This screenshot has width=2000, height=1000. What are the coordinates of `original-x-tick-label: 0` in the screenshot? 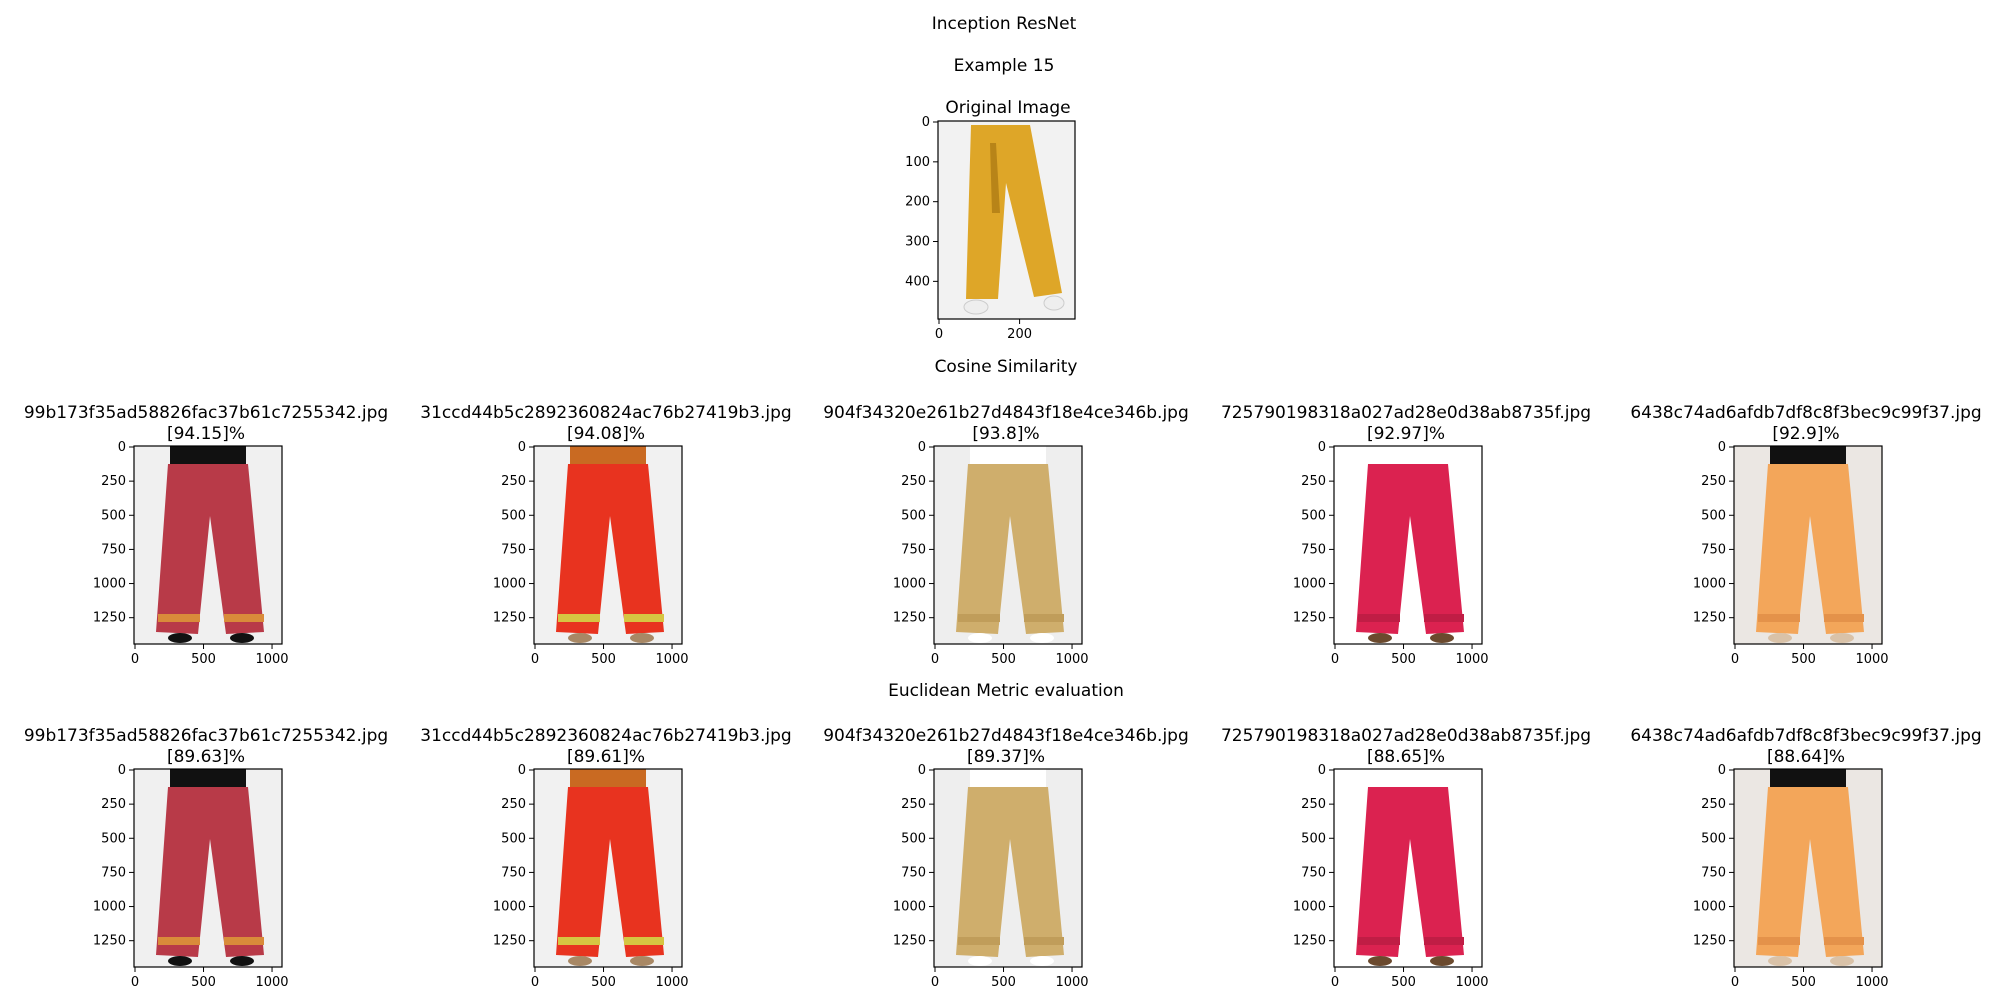 It's located at (939, 334).